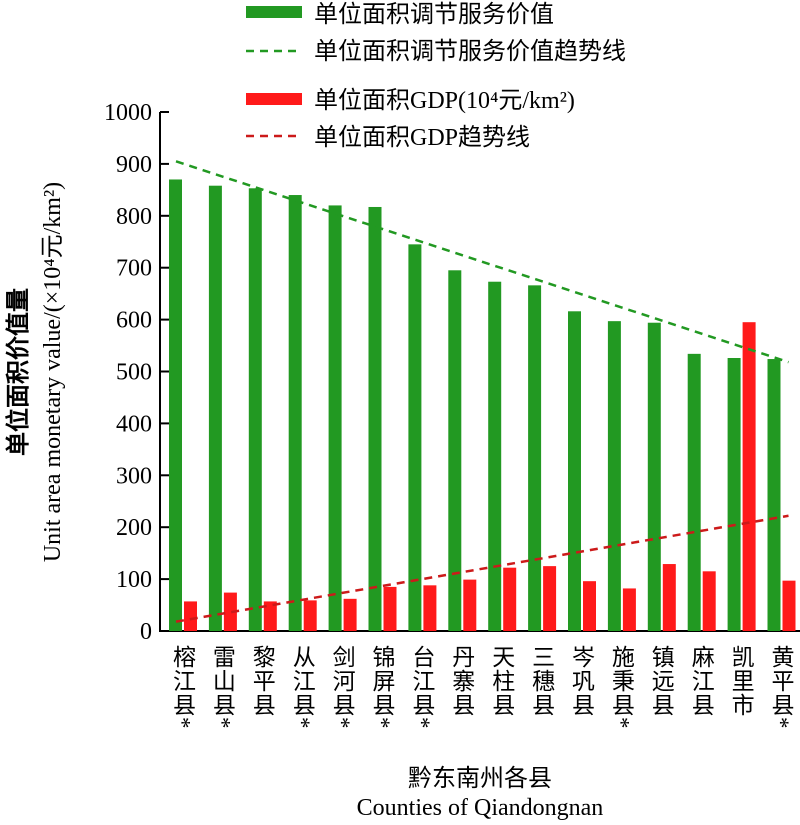 This screenshot has height=825, width=800. What do you see at coordinates (134, 217) in the screenshot?
I see `y-tick-label: 800` at bounding box center [134, 217].